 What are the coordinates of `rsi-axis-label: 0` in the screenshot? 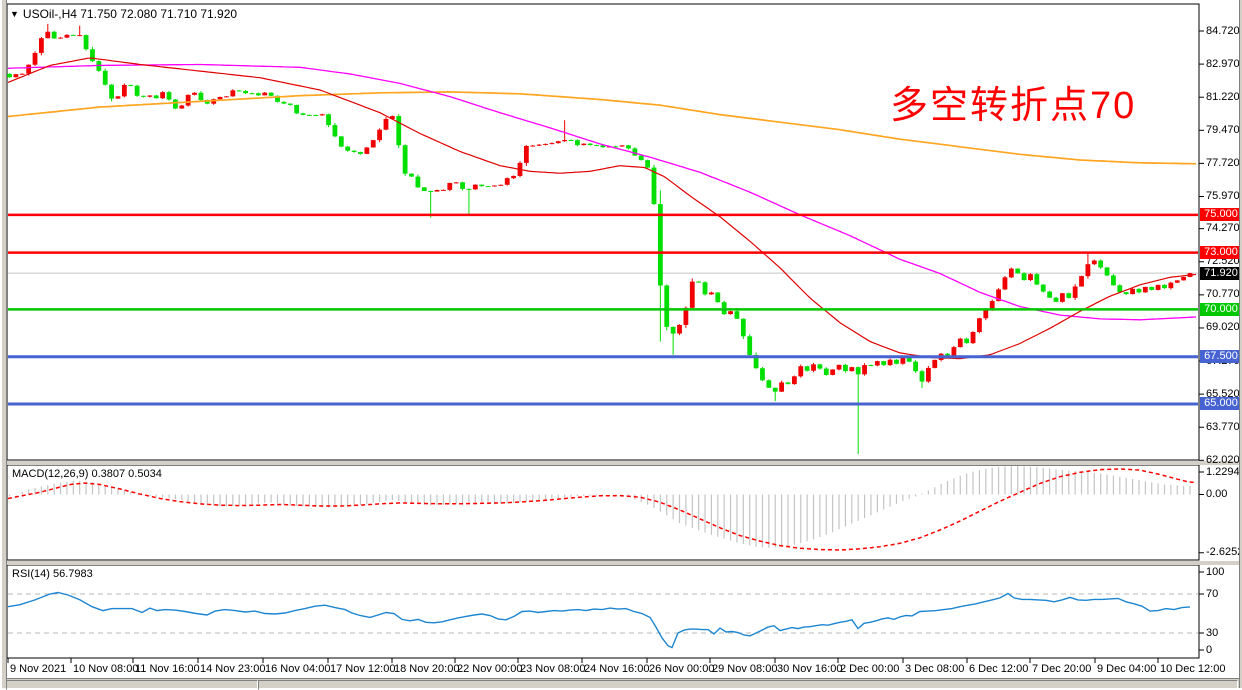 It's located at (1209, 649).